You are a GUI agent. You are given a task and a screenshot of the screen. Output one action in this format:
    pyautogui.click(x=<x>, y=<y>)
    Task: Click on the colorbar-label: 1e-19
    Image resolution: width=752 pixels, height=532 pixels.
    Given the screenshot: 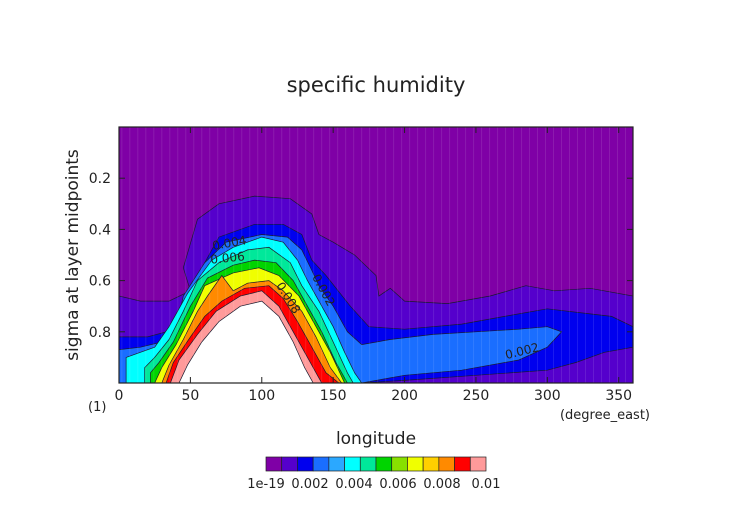 What is the action you would take?
    pyautogui.click(x=266, y=484)
    